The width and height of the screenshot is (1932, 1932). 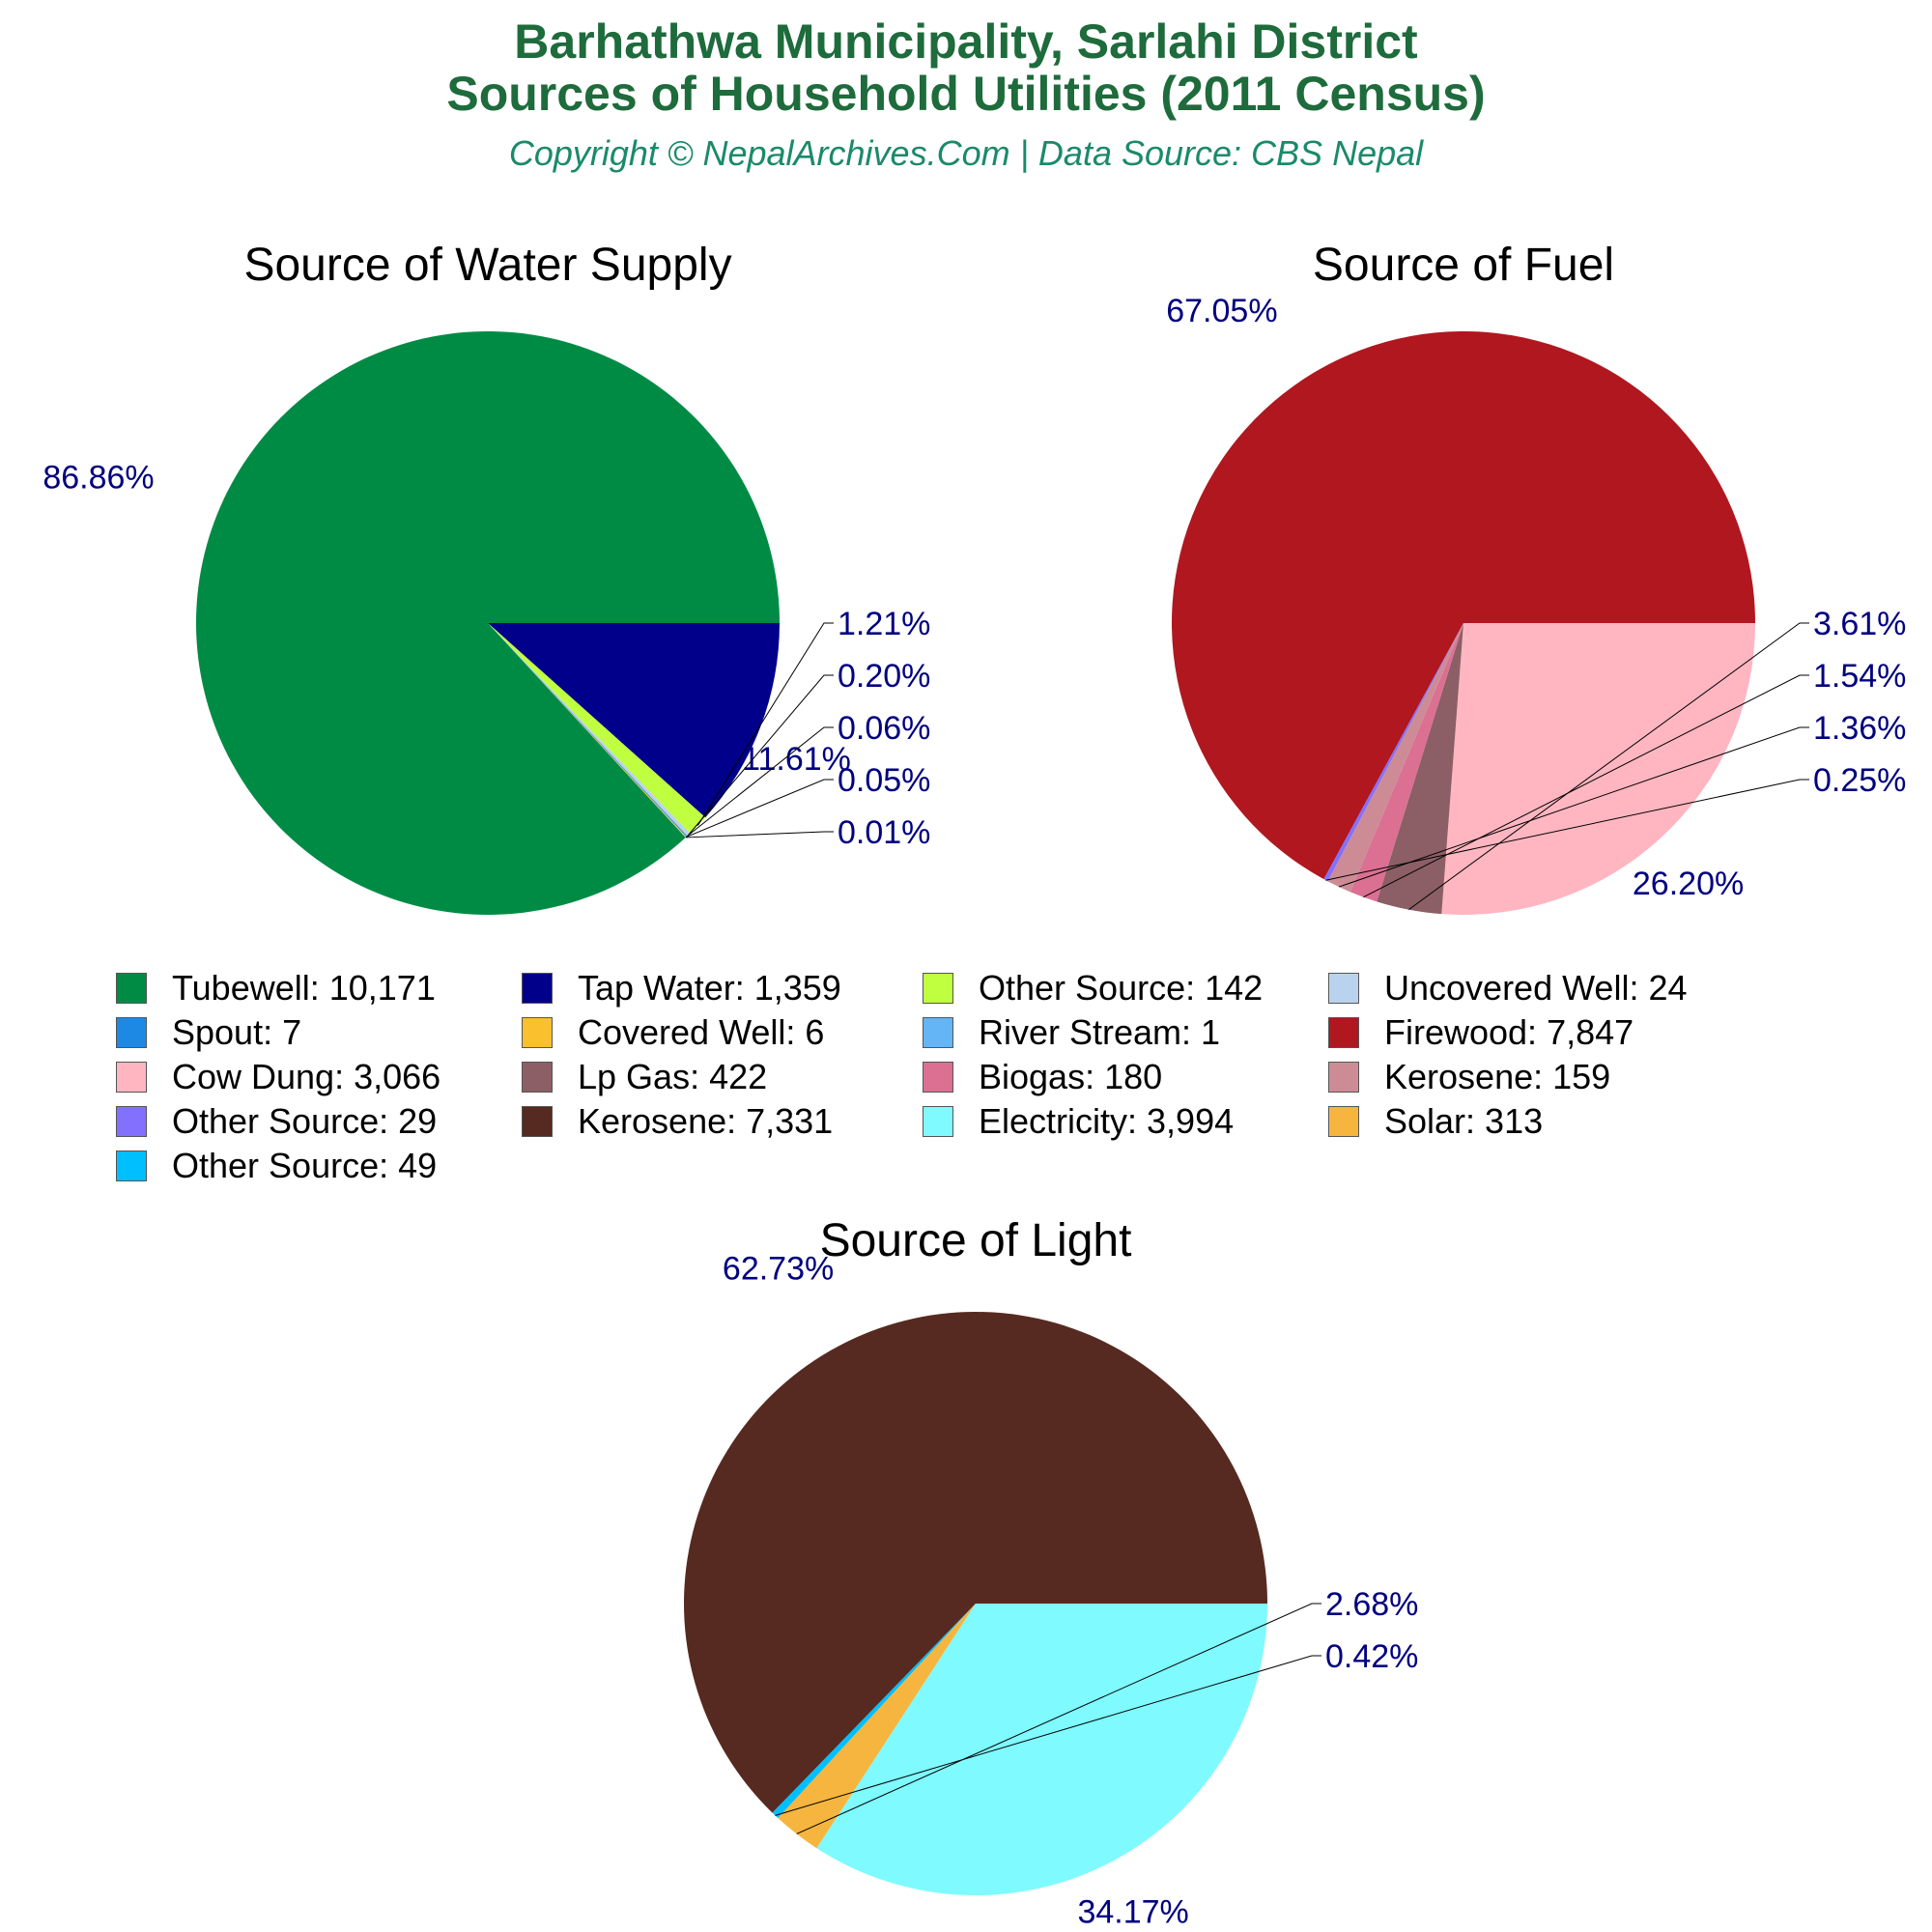 What do you see at coordinates (1107, 1121) in the screenshot?
I see `legend-label: Electricity: 3,994` at bounding box center [1107, 1121].